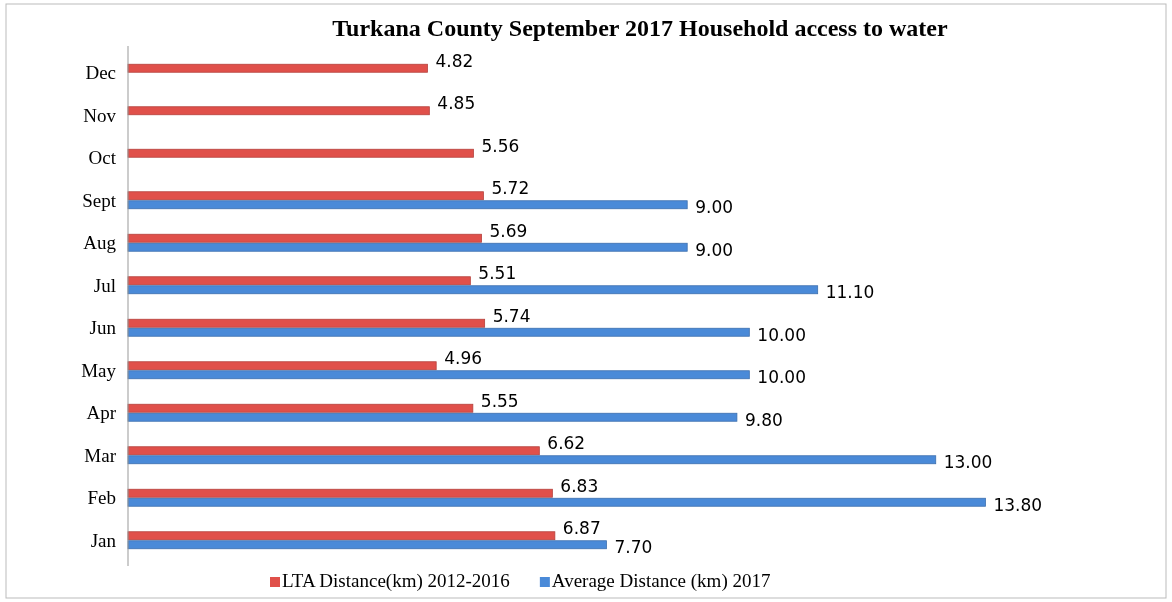 This screenshot has height=602, width=1172. I want to click on data-label: 5.51, so click(497, 273).